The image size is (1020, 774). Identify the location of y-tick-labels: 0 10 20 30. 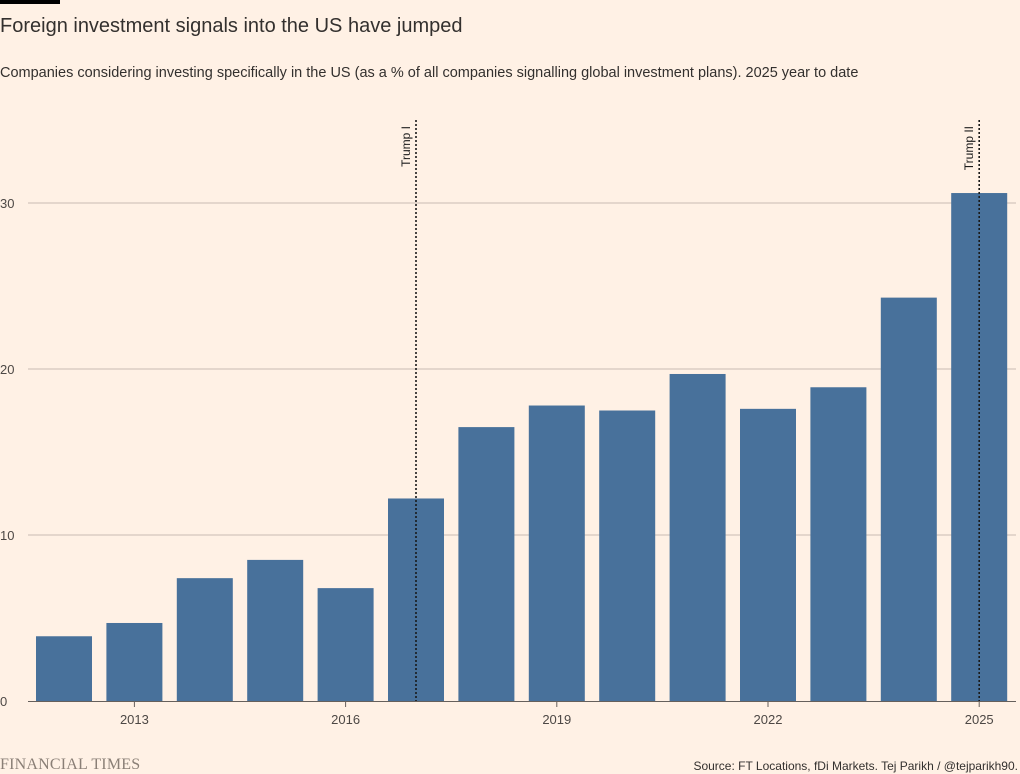
(7, 452).